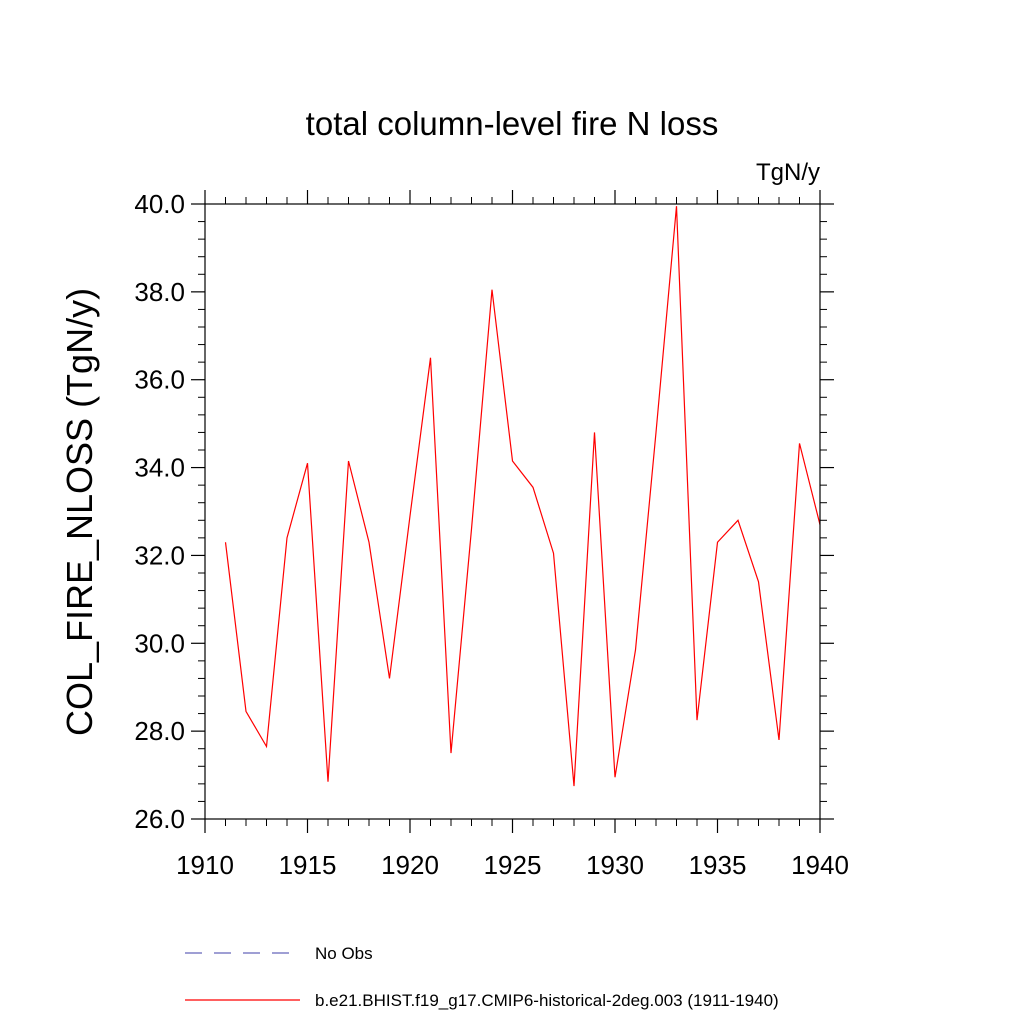 The height and width of the screenshot is (1024, 1024). Describe the element at coordinates (410, 865) in the screenshot. I see `x-tick-label: 1920` at that location.